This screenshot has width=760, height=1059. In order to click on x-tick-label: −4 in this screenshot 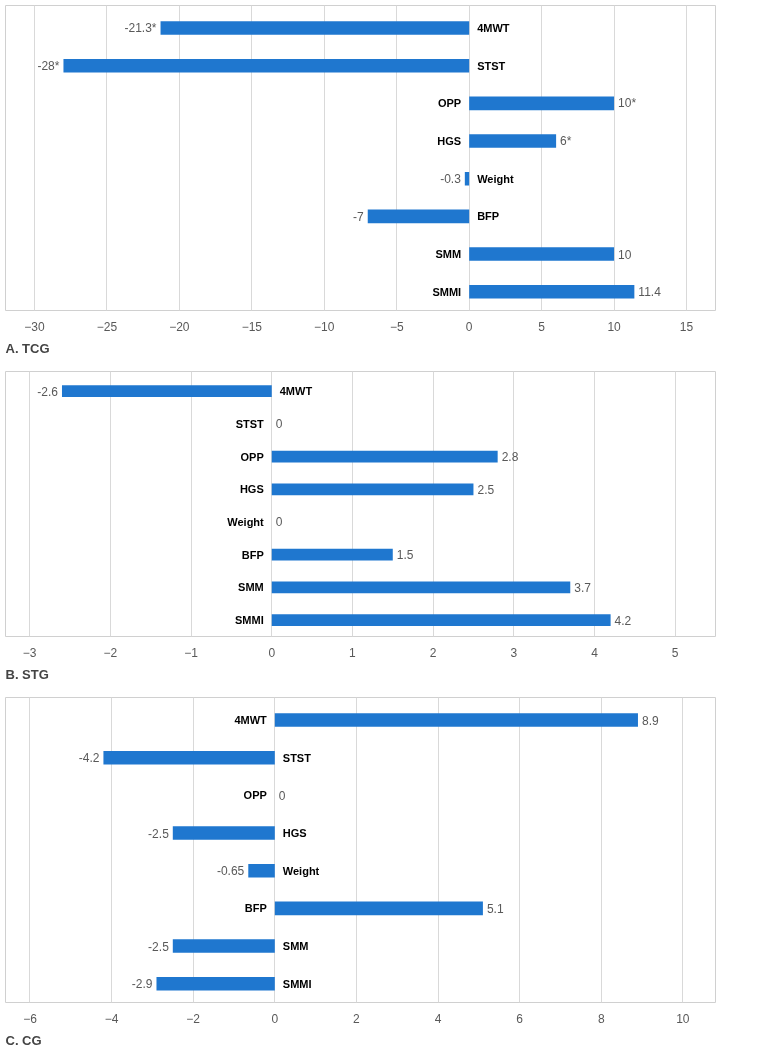, I will do `click(111, 1018)`.